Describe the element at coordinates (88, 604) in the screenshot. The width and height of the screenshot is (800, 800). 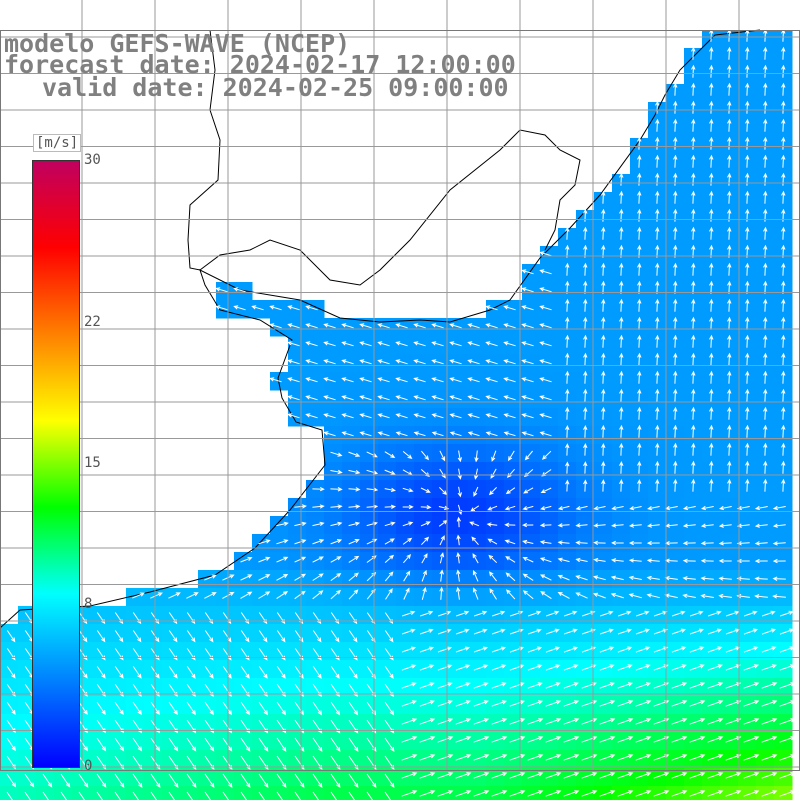
I see `colorbar-tick-label: 8` at that location.